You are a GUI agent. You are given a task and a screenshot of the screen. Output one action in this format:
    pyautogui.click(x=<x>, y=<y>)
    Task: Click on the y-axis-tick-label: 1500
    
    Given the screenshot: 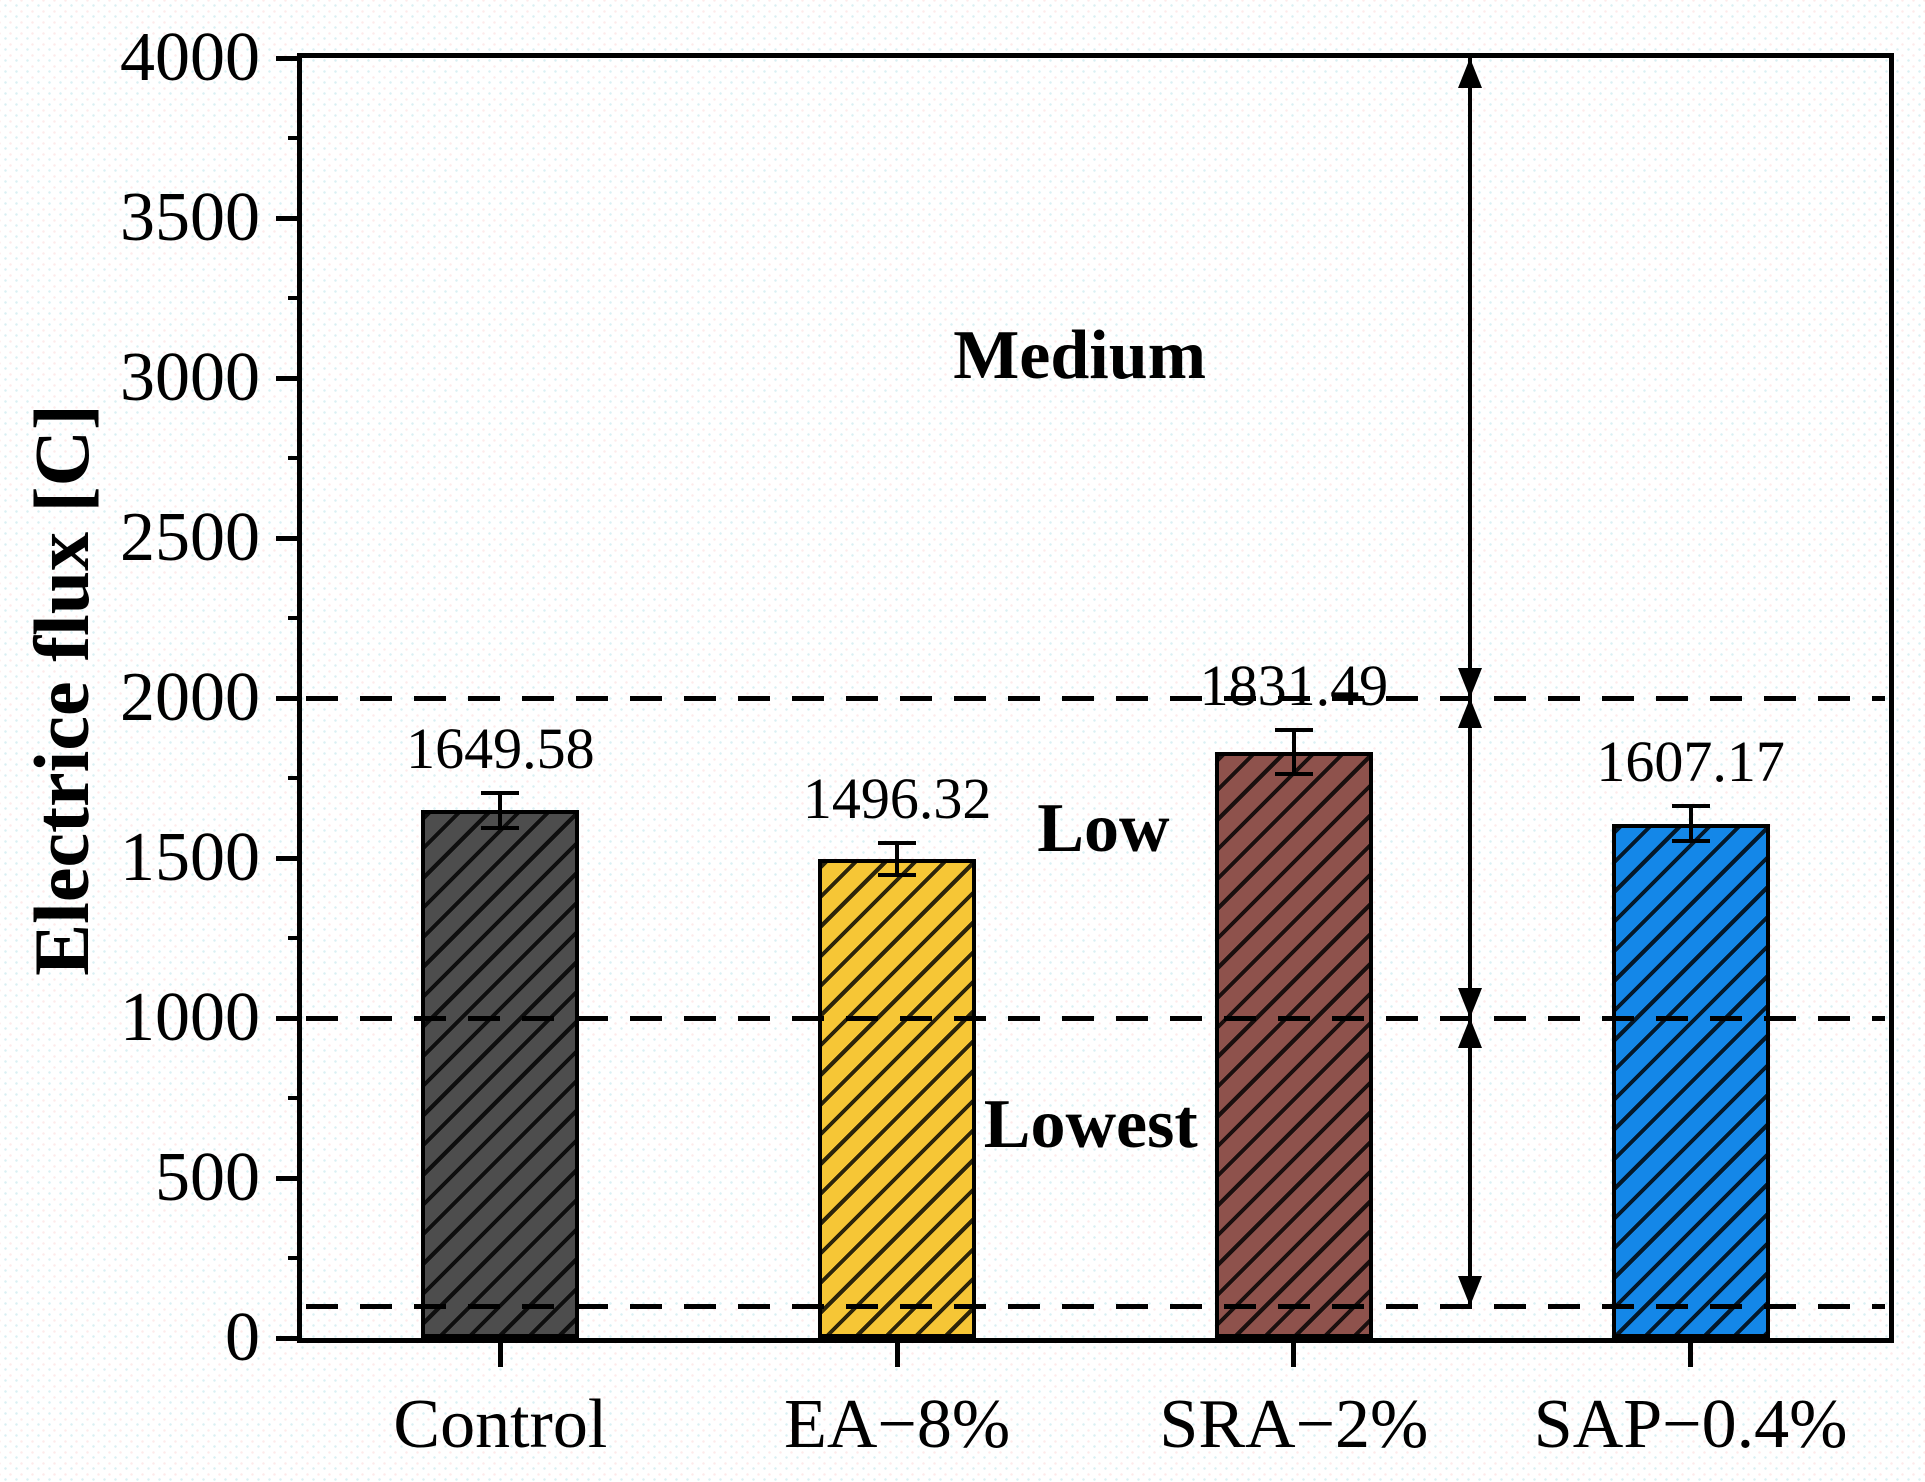 What is the action you would take?
    pyautogui.click(x=190, y=857)
    